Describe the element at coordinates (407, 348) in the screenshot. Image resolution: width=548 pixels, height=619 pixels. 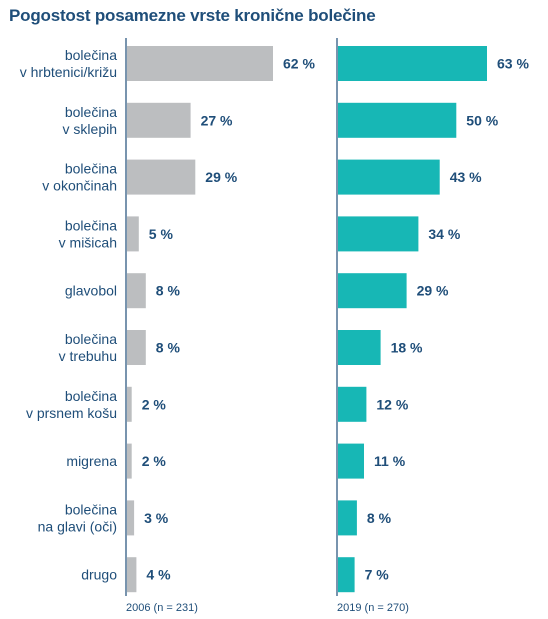
I see `value-label: 18 %` at that location.